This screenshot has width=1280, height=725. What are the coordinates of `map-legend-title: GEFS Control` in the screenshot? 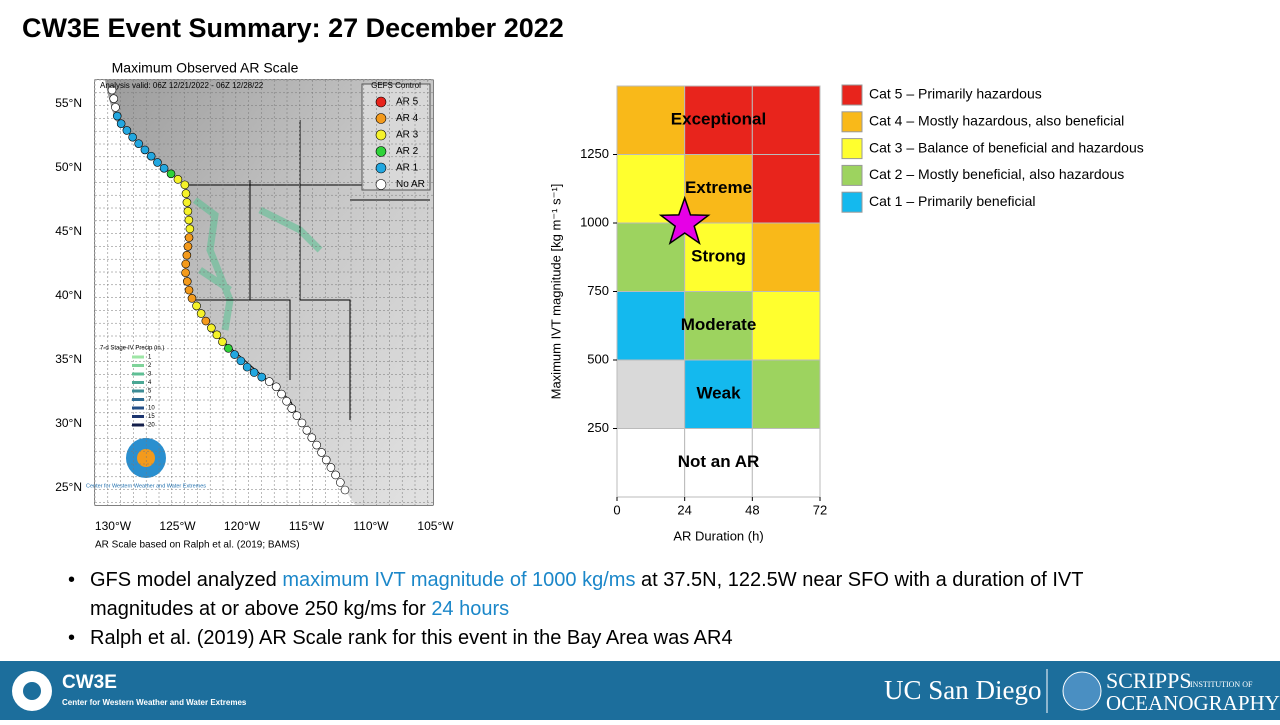 It's located at (396, 85).